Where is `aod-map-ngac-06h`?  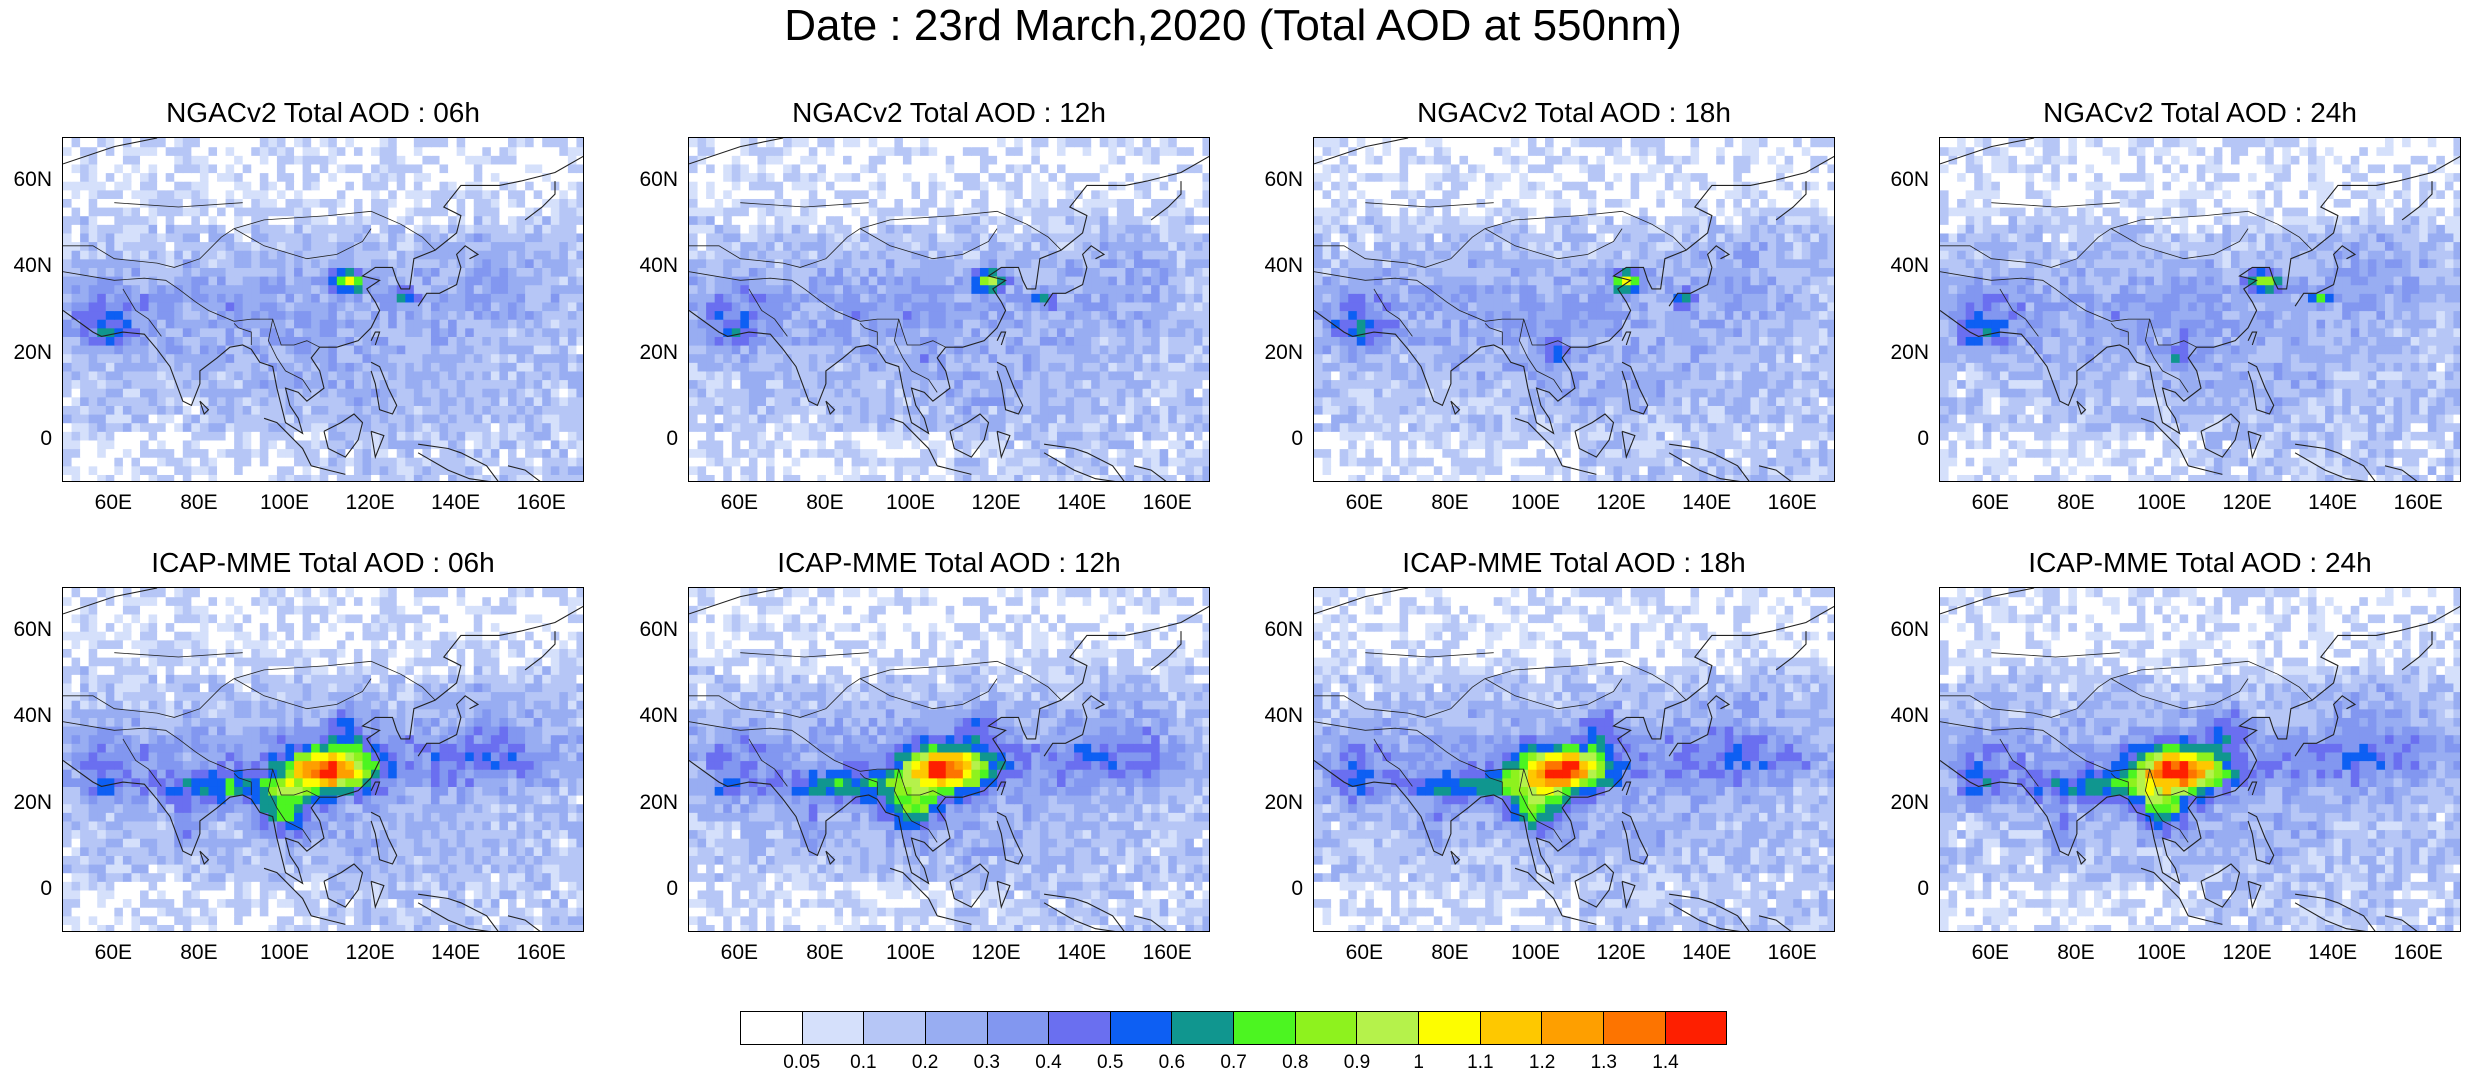
aod-map-ngac-06h is located at coordinates (323, 309).